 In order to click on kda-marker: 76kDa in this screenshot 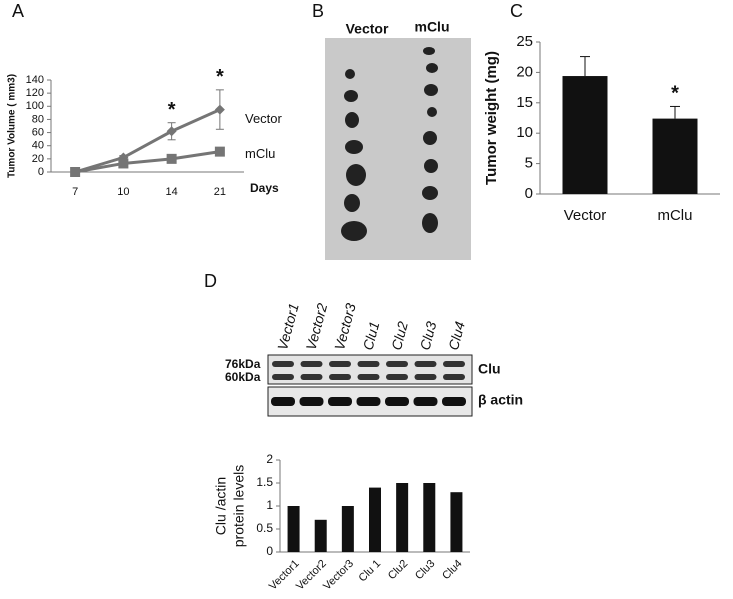, I will do `click(243, 364)`.